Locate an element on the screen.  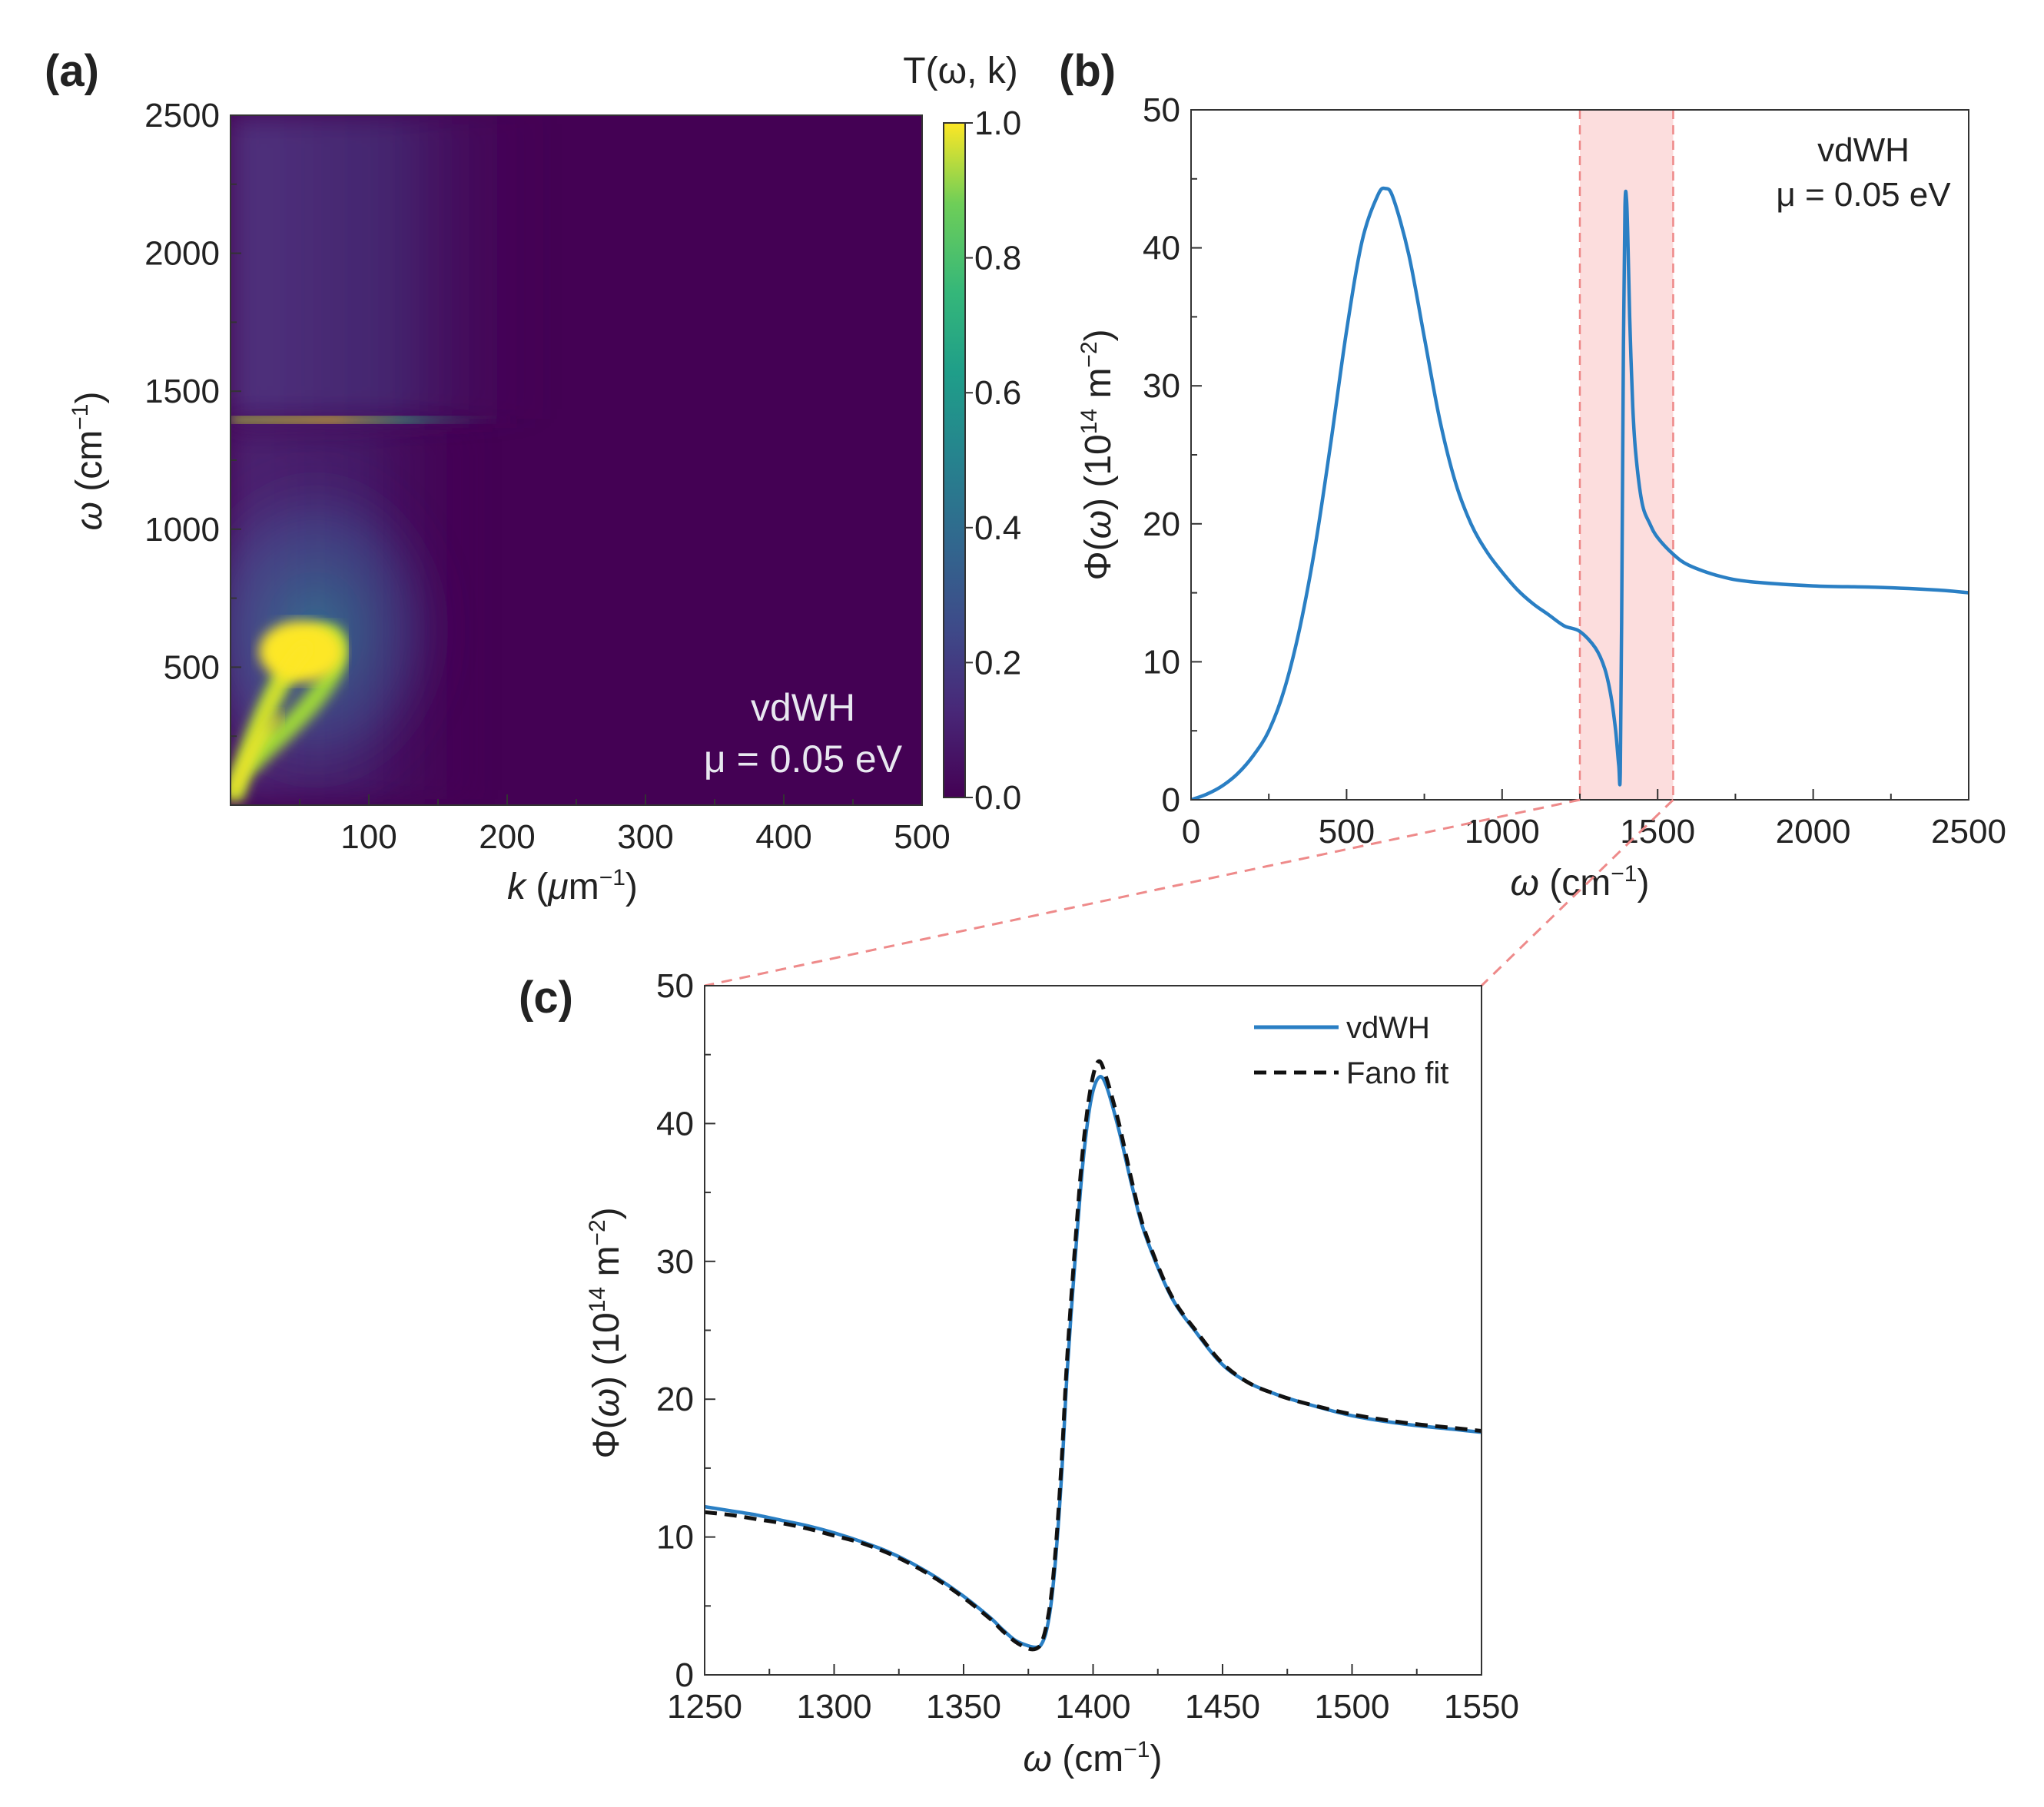
y-tick-label: 2000 is located at coordinates (182, 254).